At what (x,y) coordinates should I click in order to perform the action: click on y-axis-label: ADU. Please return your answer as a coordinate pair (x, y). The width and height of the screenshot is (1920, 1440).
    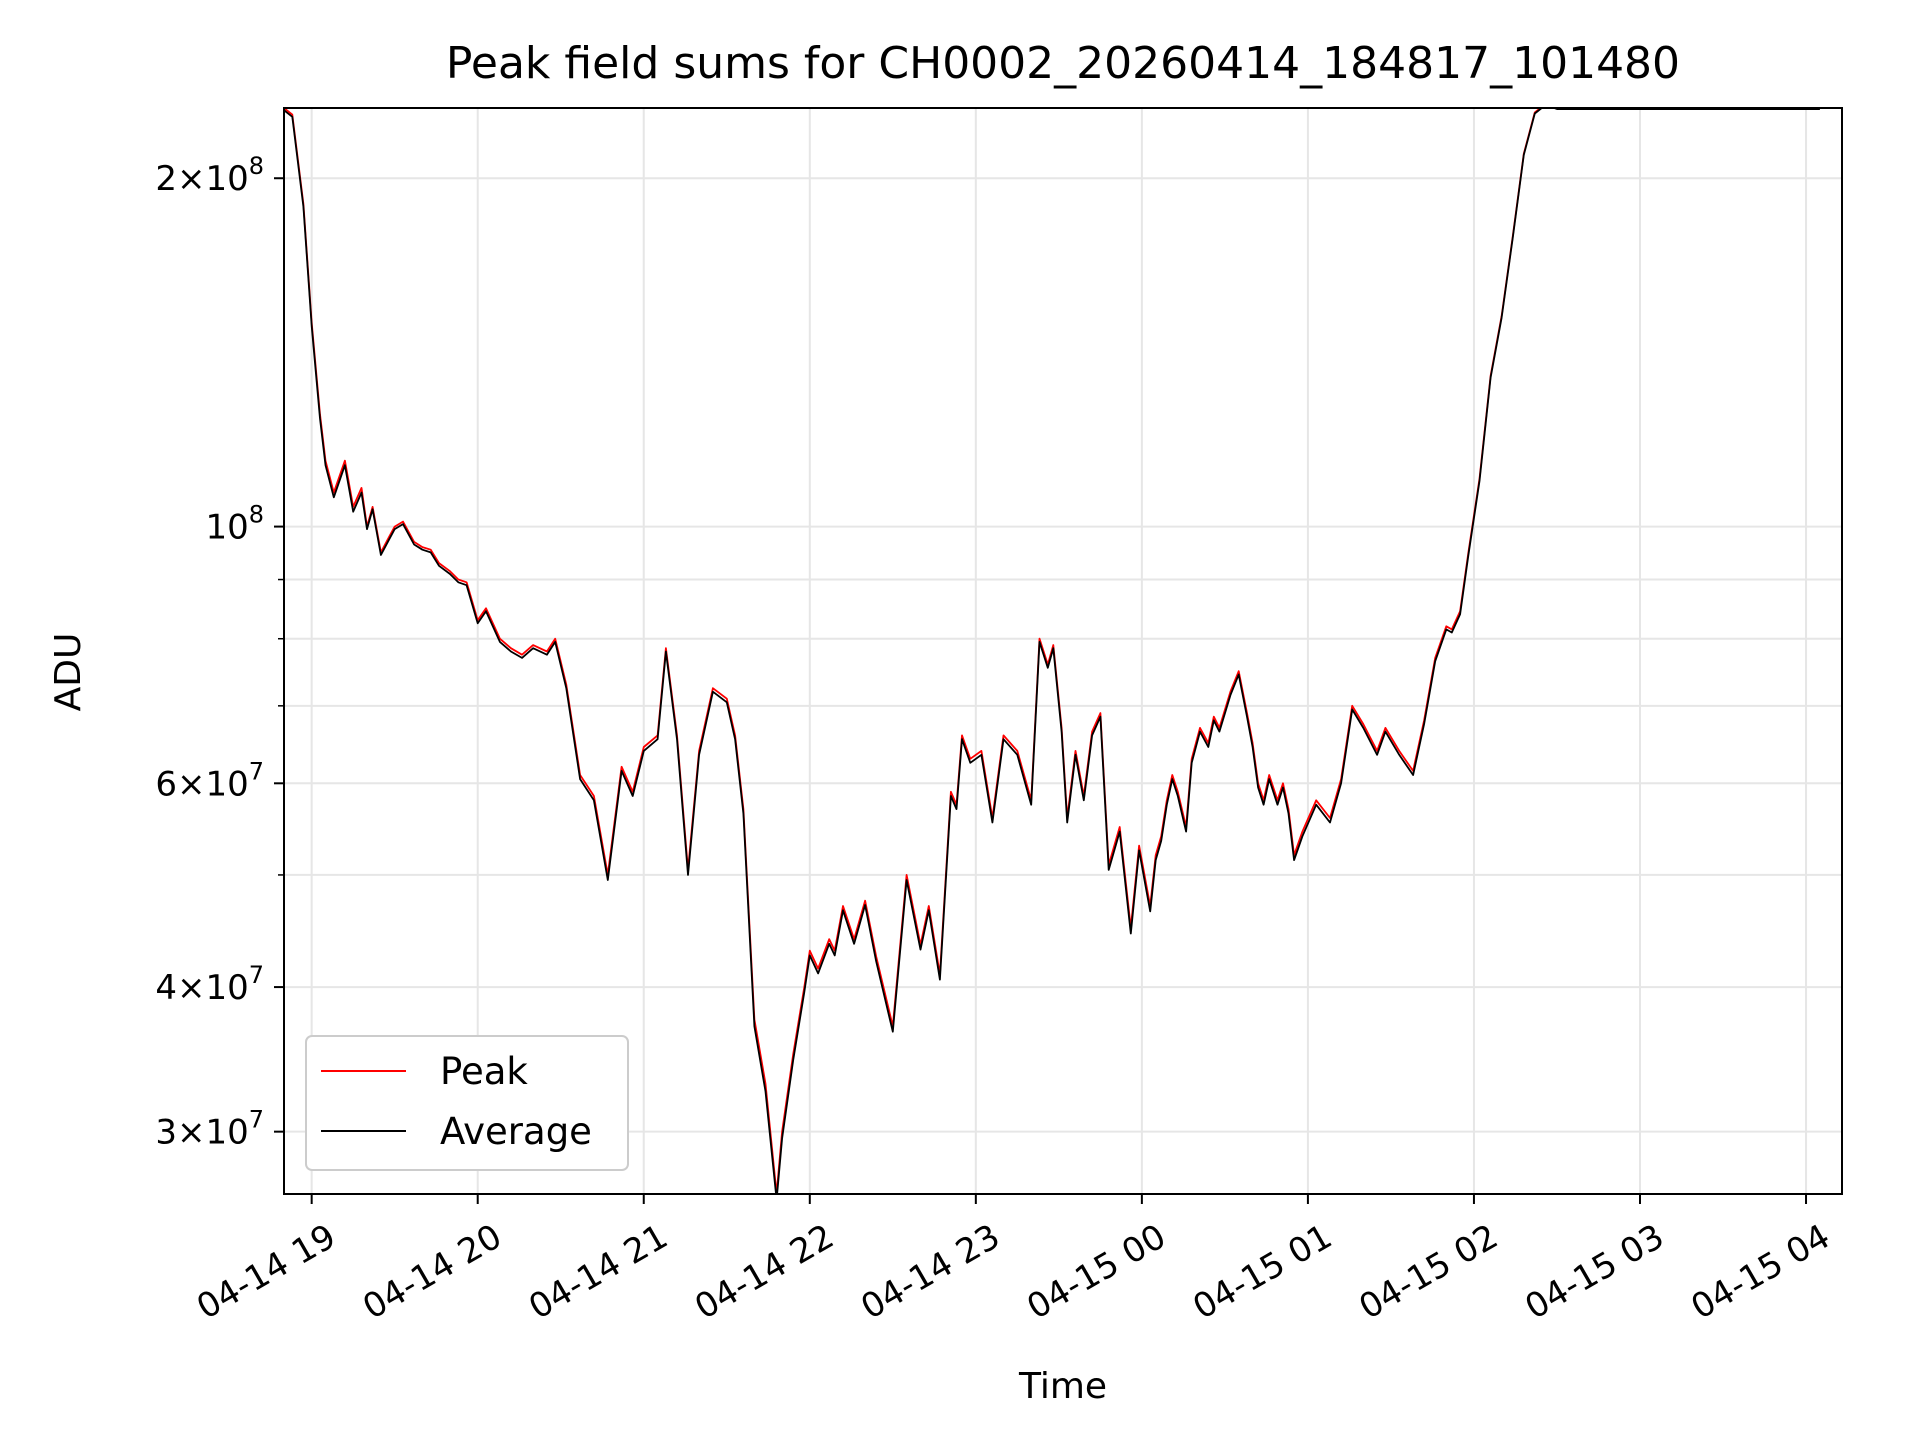
    Looking at the image, I should click on (68, 672).